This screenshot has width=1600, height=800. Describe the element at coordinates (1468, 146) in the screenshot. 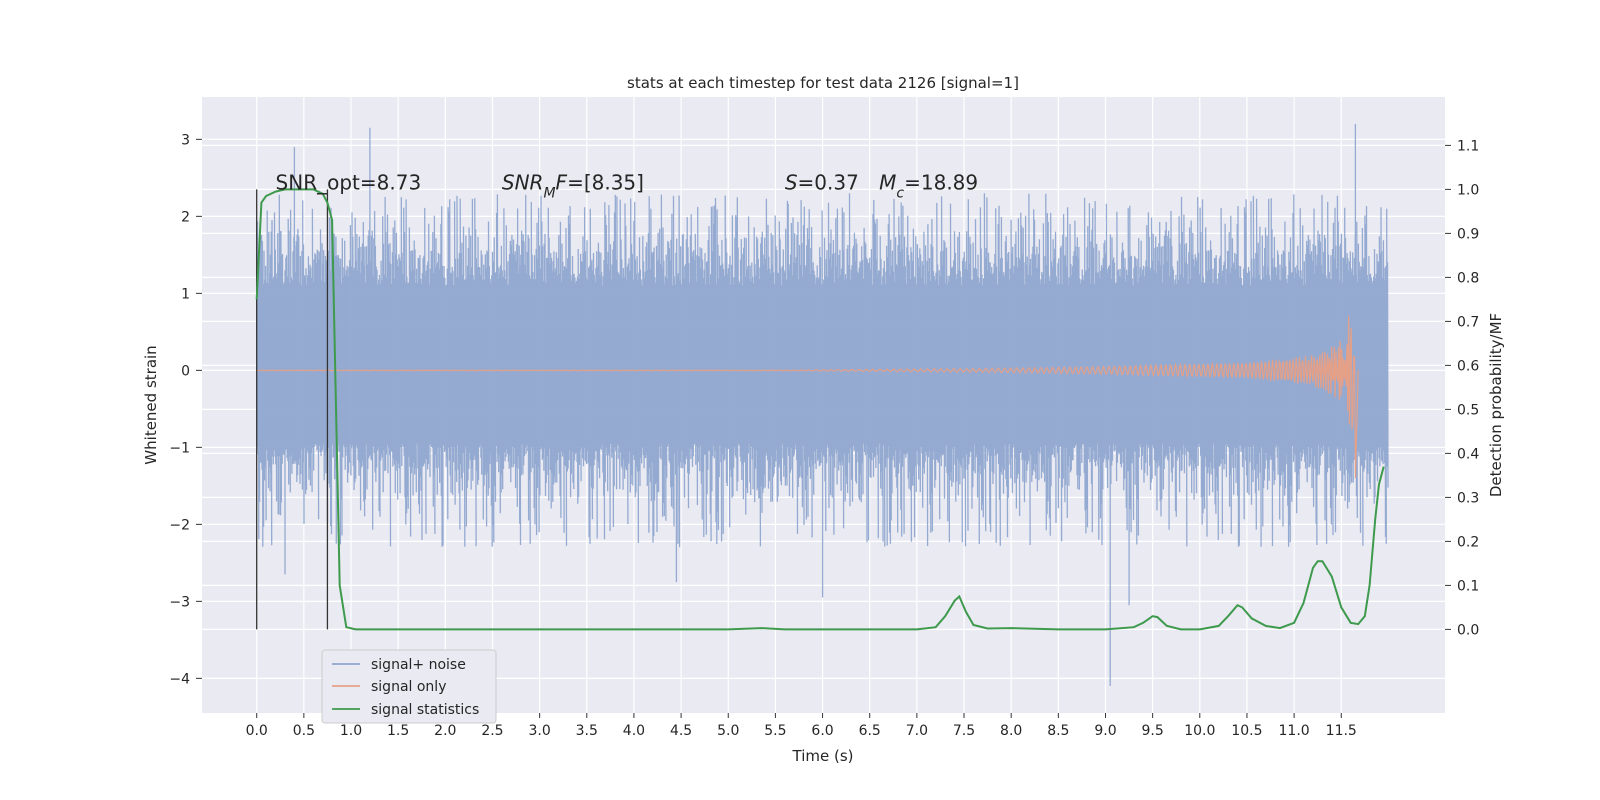

I see `y2-tick-label-0: 1.1` at that location.